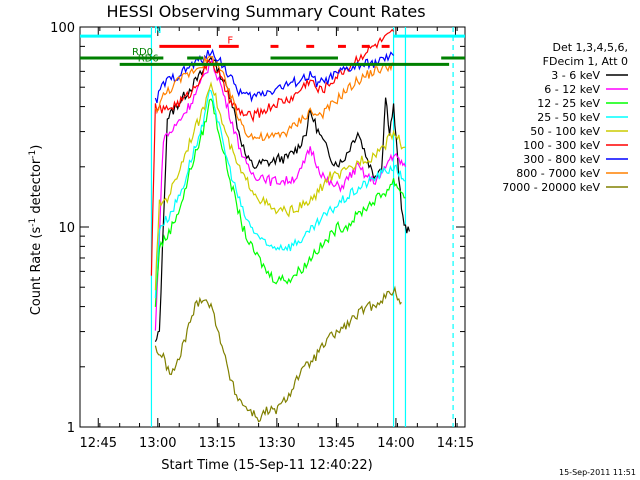 The width and height of the screenshot is (640, 480). I want to click on chart-title: HESSI Observing Summary Count Rates, so click(265, 11).